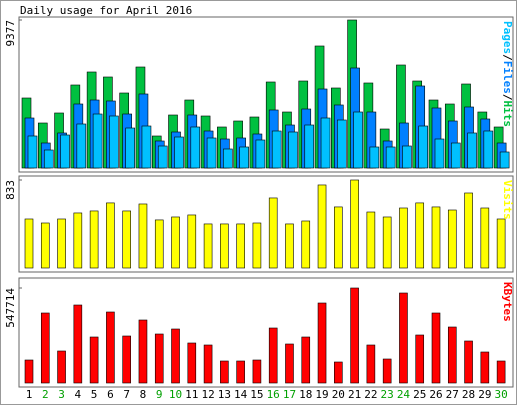  What do you see at coordinates (507, 77) in the screenshot?
I see `legend-entry: Files` at bounding box center [507, 77].